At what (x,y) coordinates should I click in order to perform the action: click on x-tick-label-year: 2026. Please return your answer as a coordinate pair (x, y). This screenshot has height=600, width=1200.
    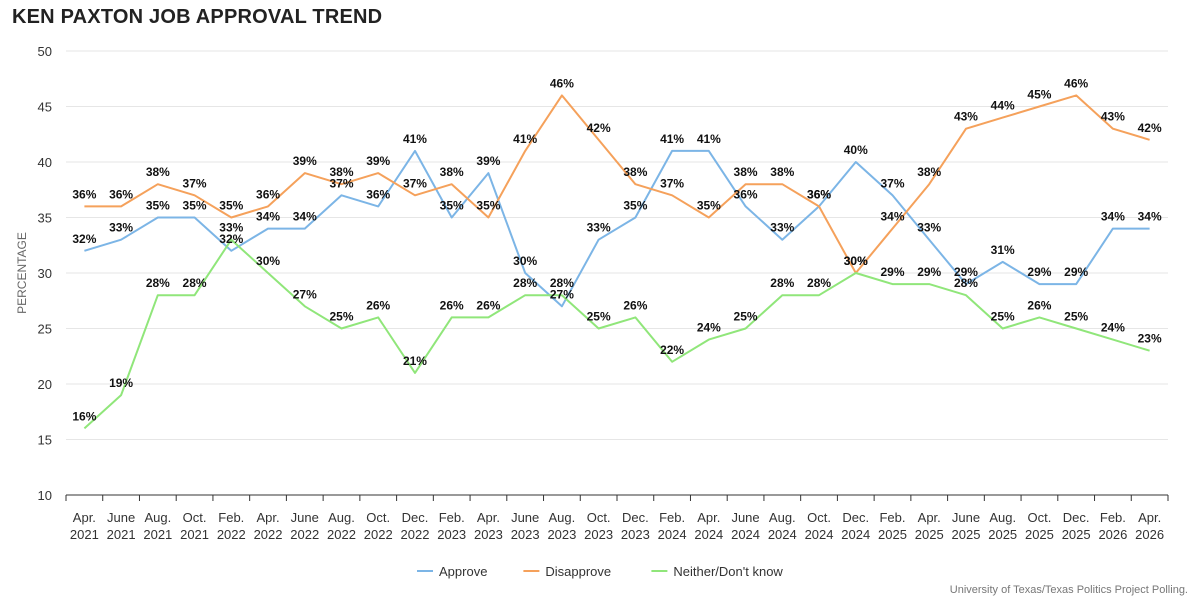
    Looking at the image, I should click on (1112, 534).